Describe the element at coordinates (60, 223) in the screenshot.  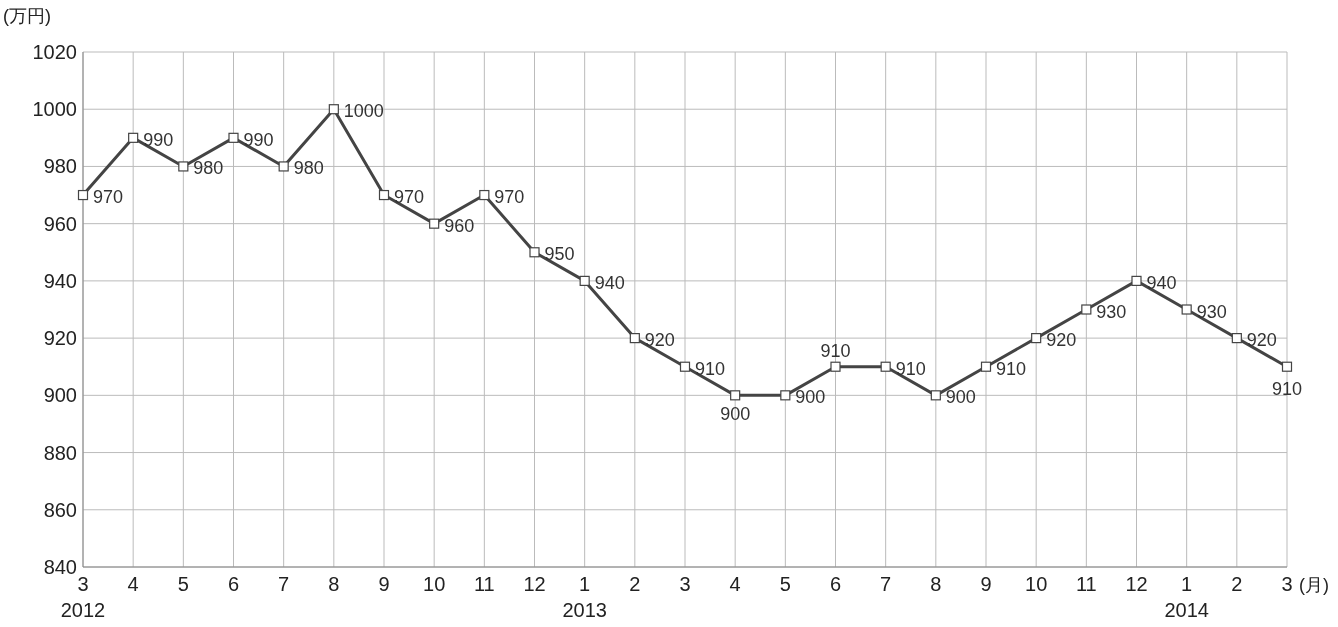
I see `y-tick-label: 960` at that location.